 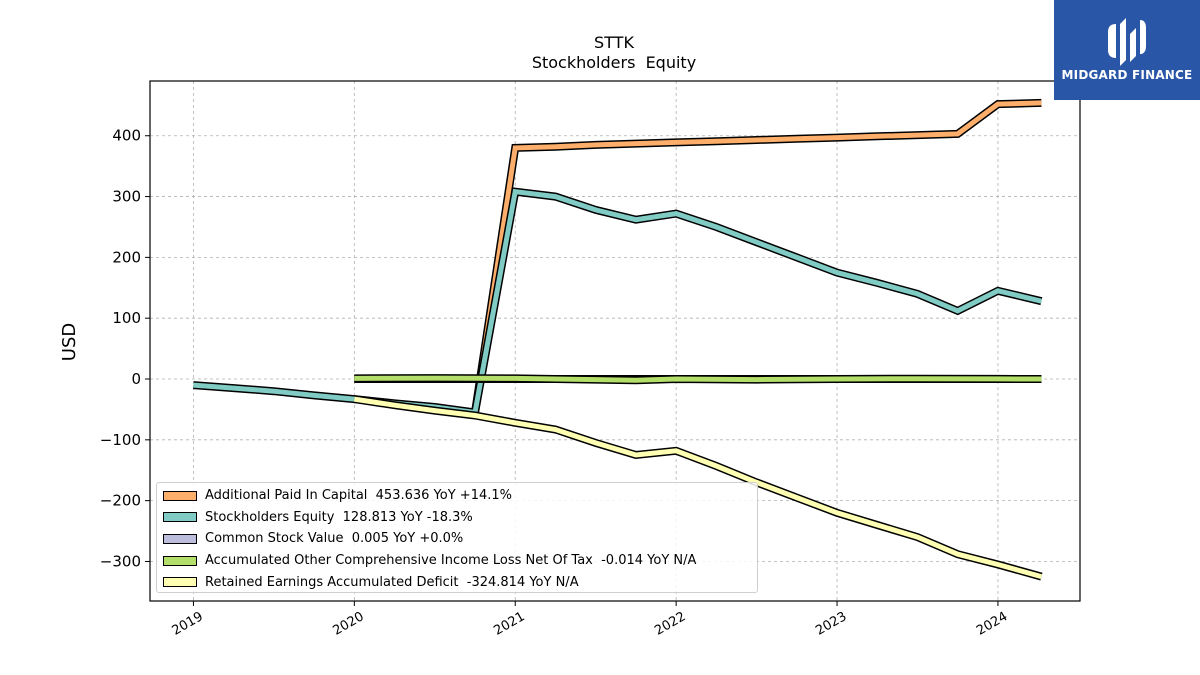 I want to click on y-tick-label: −300, so click(x=120, y=561).